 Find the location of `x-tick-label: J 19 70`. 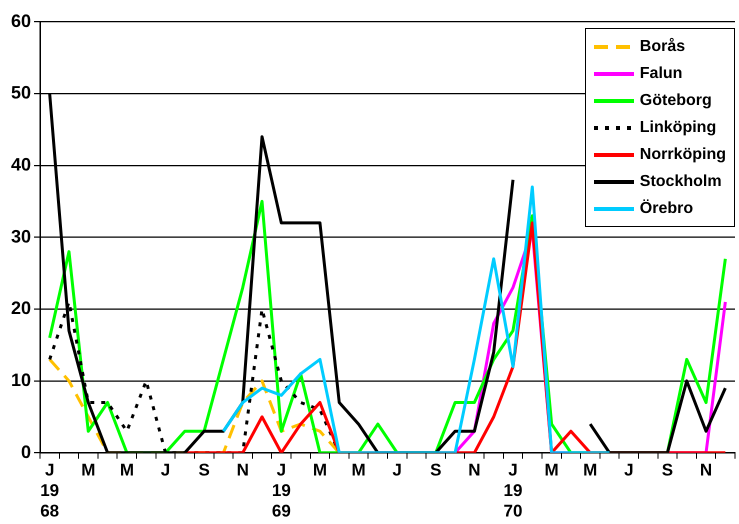

x-tick-label: J 19 70 is located at coordinates (513, 490).